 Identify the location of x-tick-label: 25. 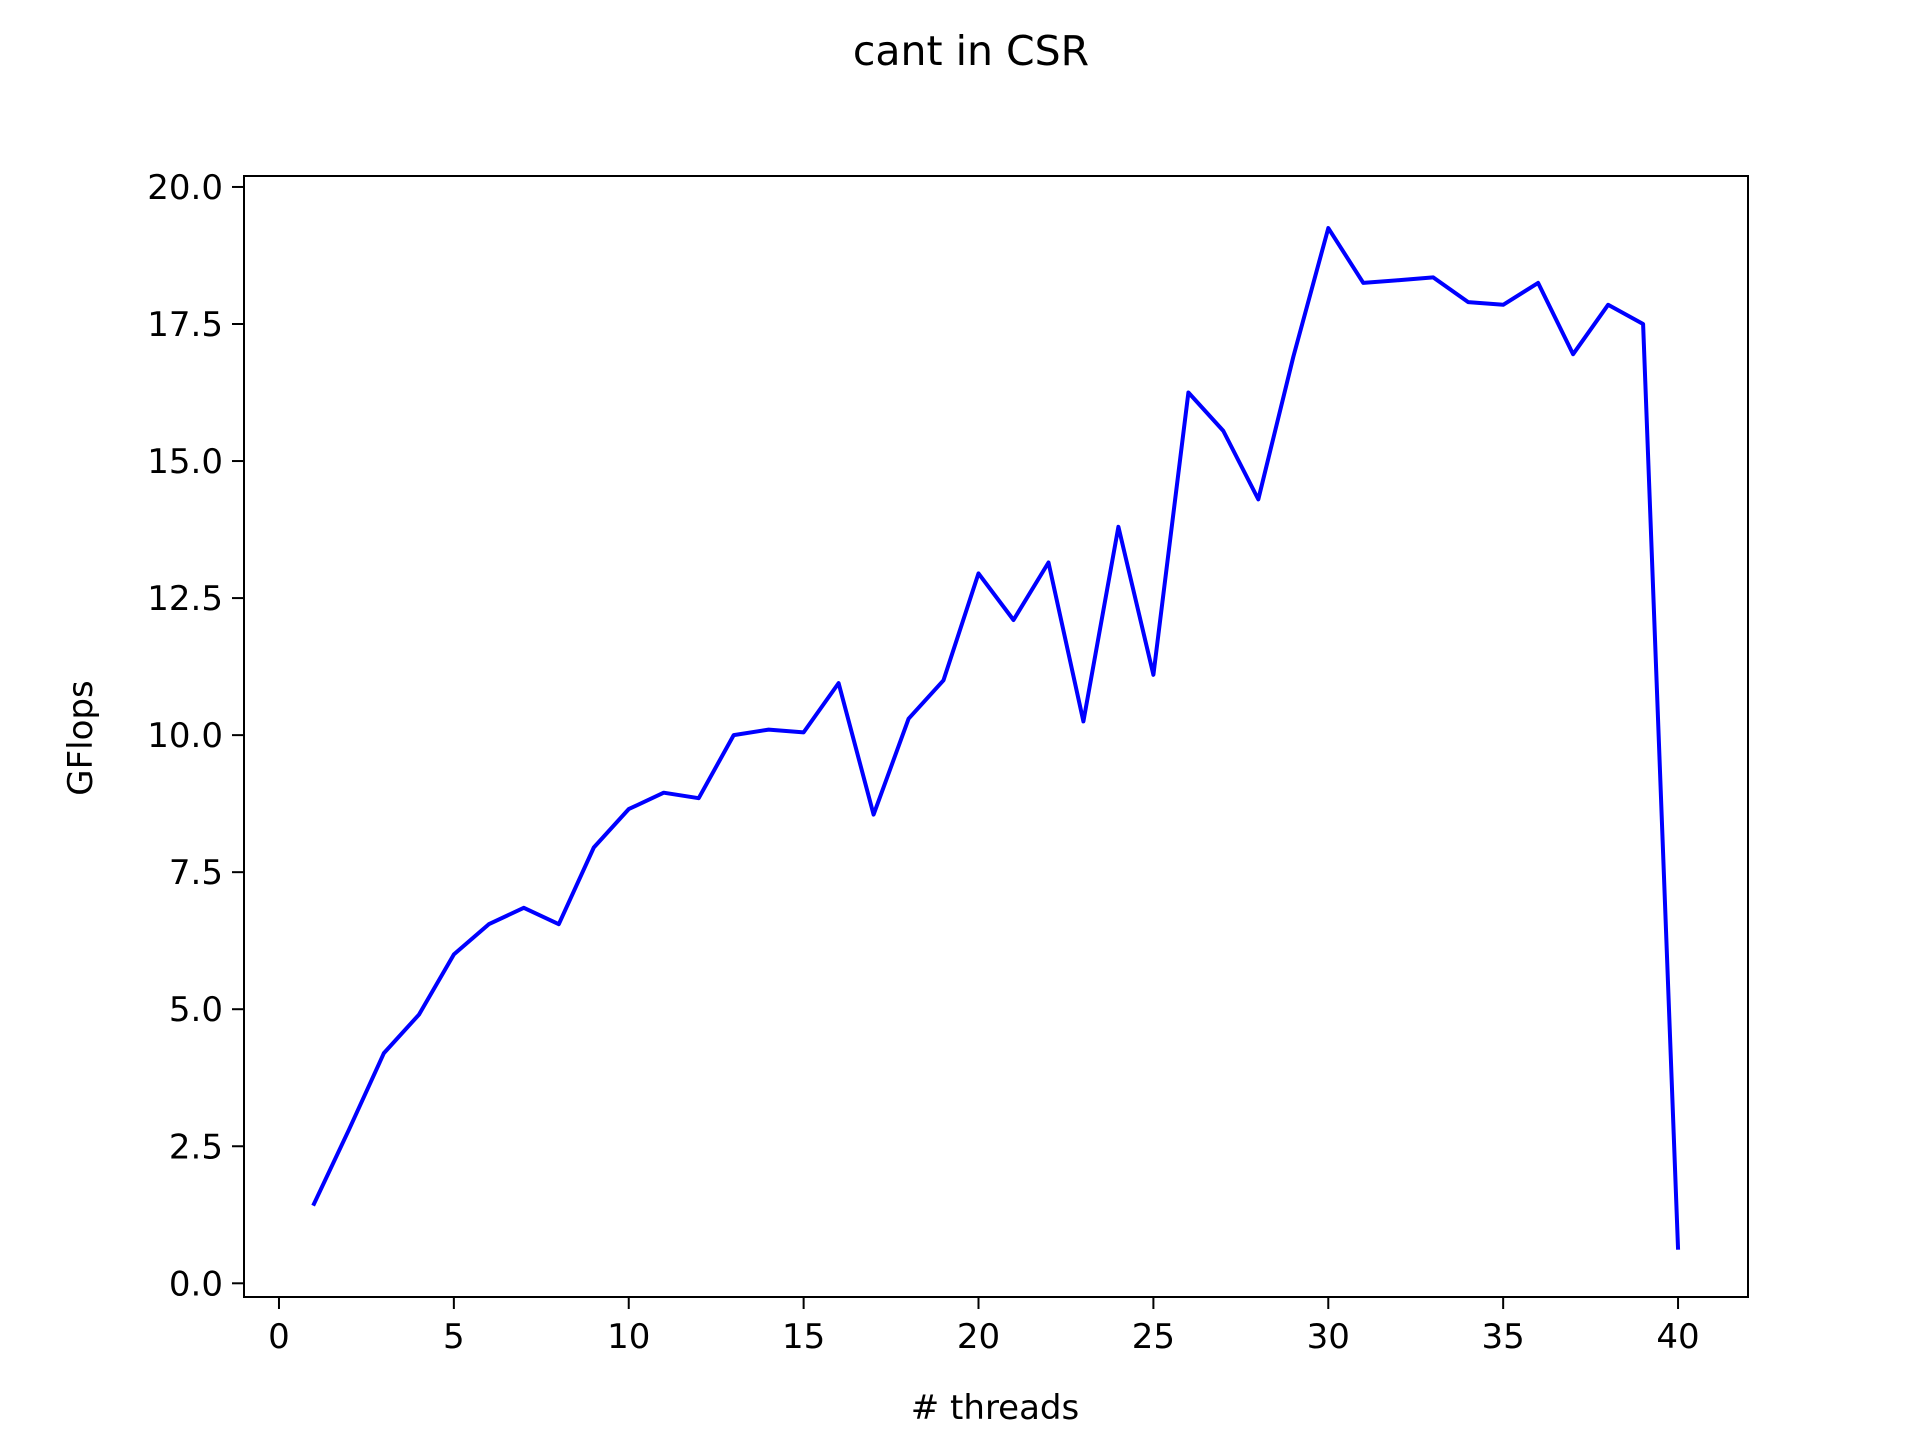
(1153, 1337).